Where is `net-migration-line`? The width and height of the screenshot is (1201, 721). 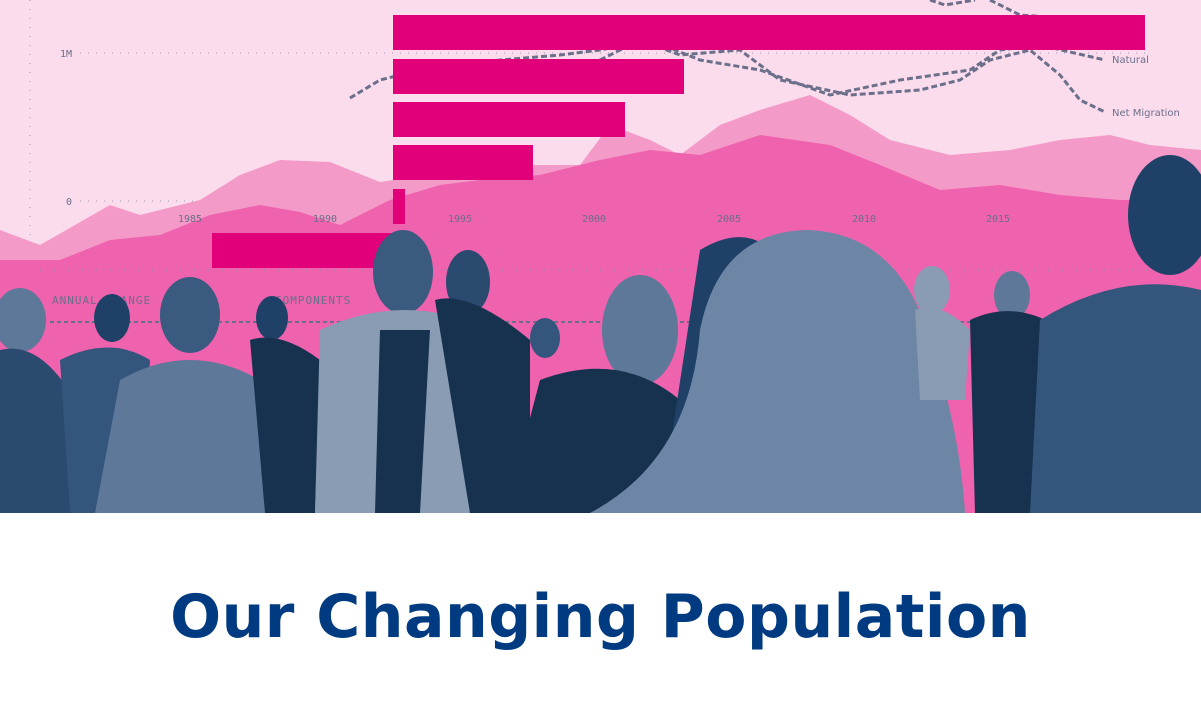
net-migration-line is located at coordinates (852, 76).